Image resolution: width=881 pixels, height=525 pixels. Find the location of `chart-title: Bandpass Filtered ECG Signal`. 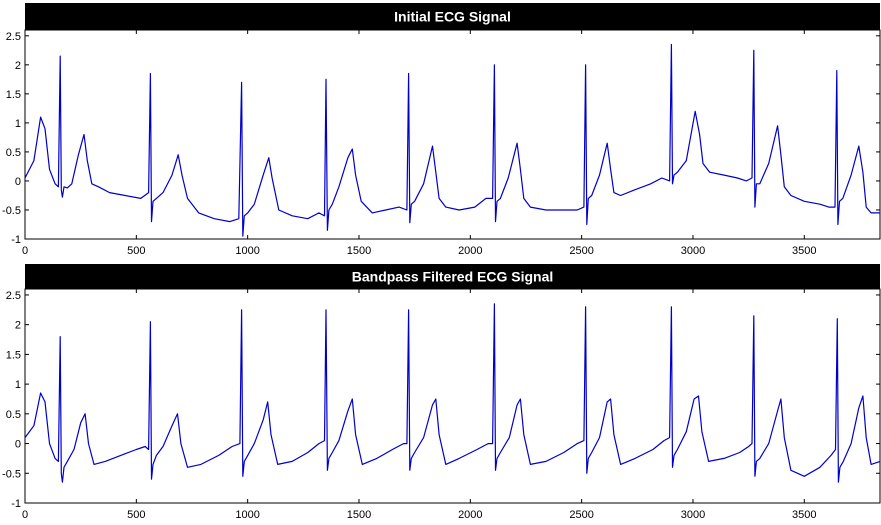

chart-title: Bandpass Filtered ECG Signal is located at coordinates (453, 277).